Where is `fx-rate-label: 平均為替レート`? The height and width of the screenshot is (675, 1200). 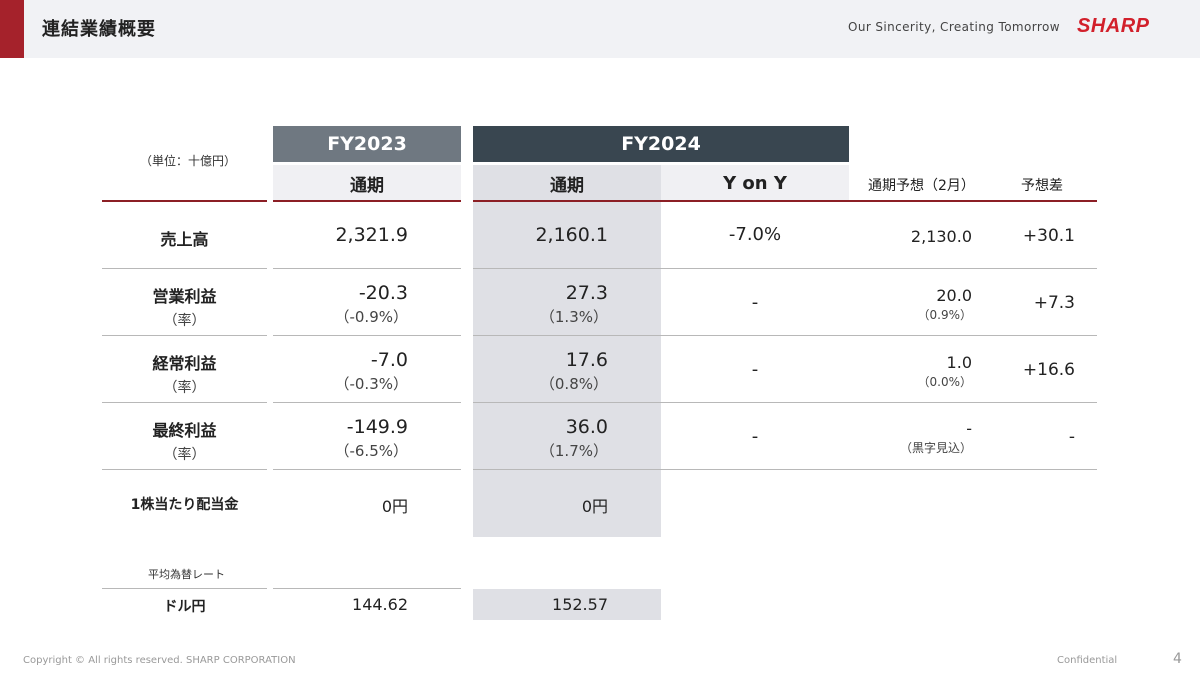
fx-rate-label: 平均為替レート is located at coordinates (186, 574).